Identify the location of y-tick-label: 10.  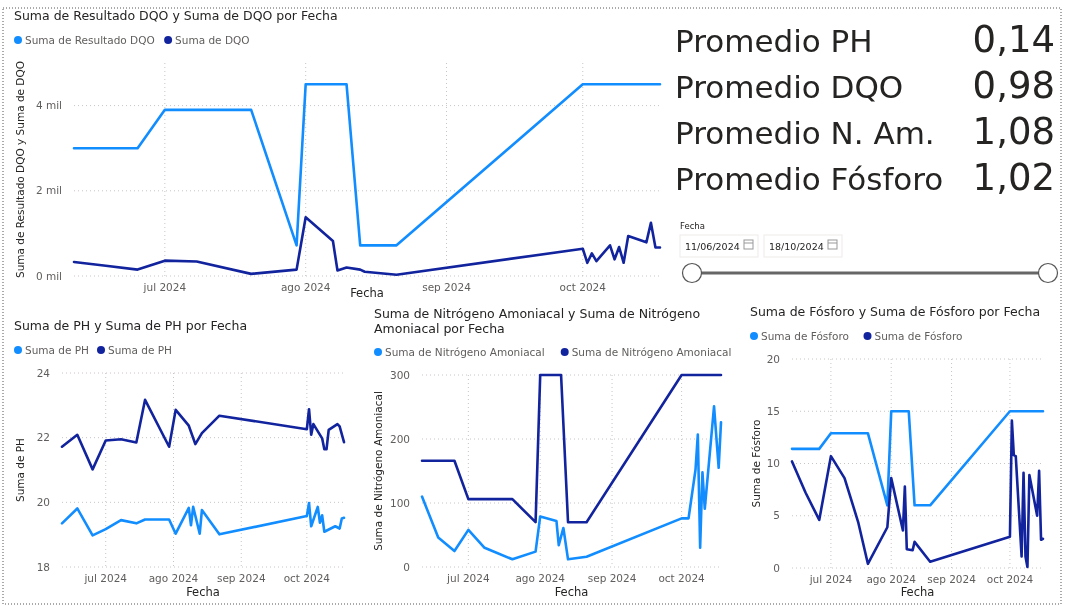
(773, 463).